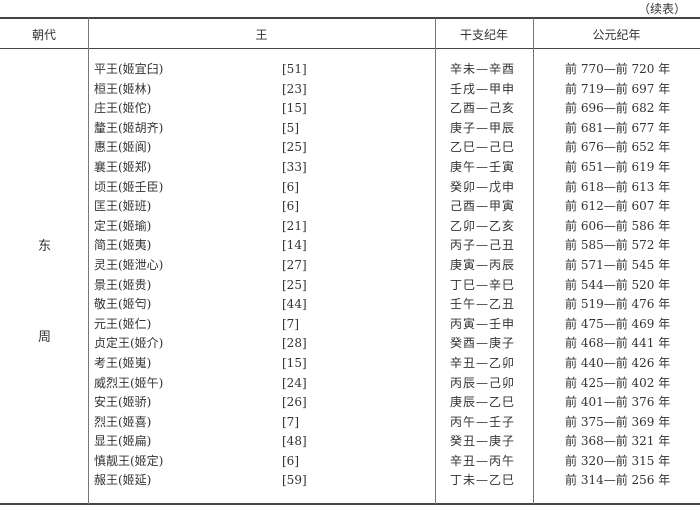 This screenshot has height=507, width=700. I want to click on reign-years-cell: [14], so click(294, 245).